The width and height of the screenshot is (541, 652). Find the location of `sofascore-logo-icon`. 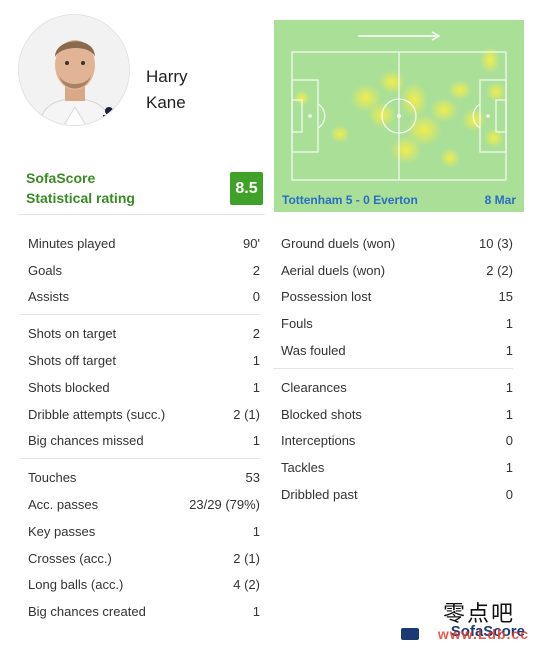

sofascore-logo-icon is located at coordinates (410, 634).